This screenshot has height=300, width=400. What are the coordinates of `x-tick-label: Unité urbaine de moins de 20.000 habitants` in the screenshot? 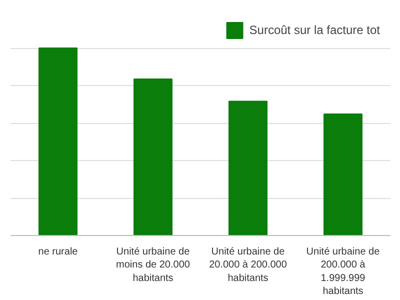 It's located at (153, 265).